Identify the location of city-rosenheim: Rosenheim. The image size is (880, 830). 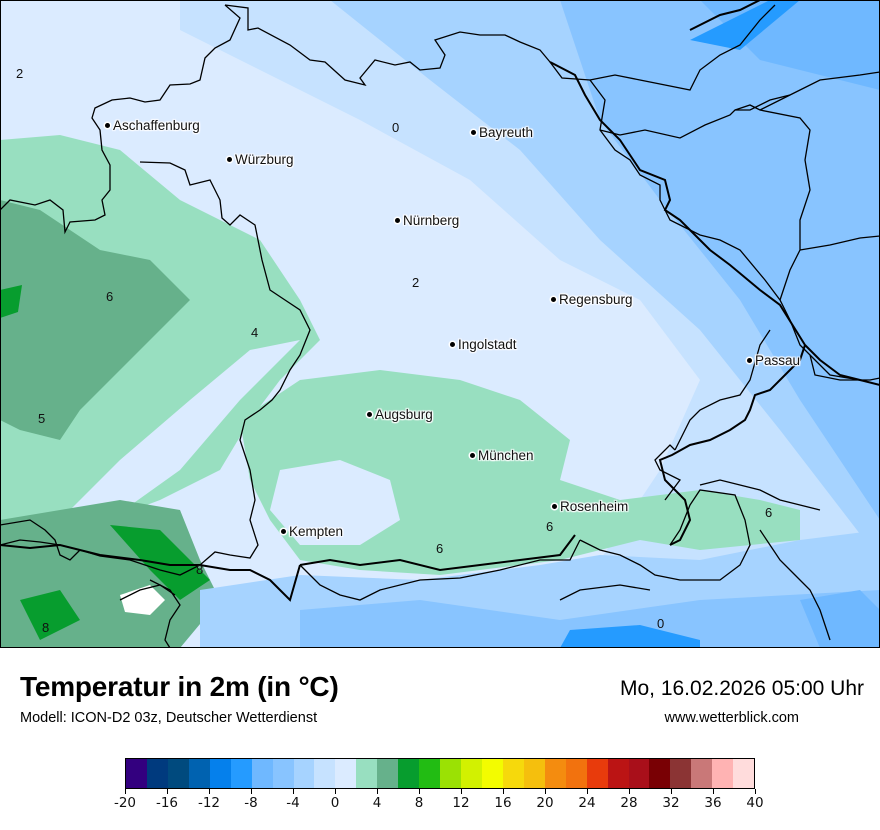
(590, 506).